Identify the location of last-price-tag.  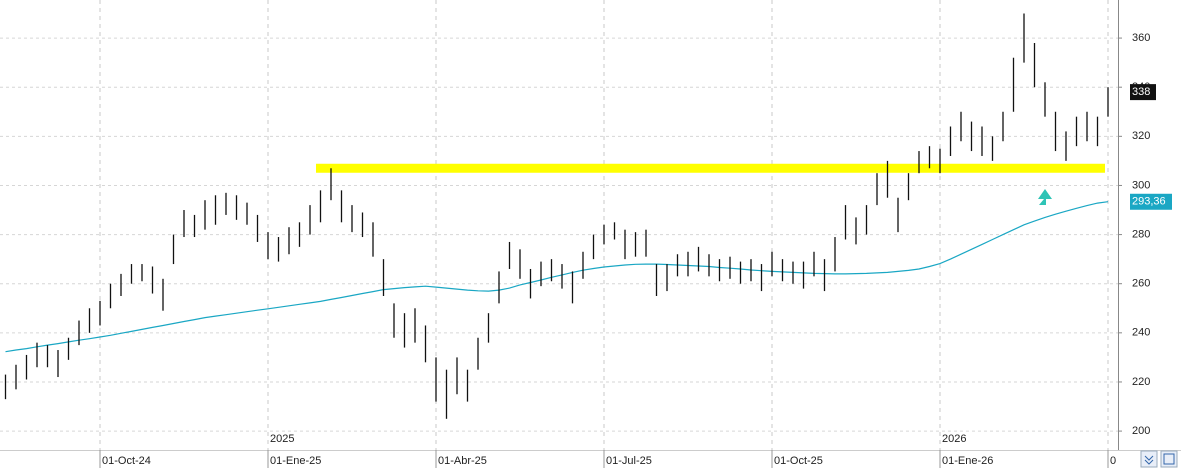
(1143, 92).